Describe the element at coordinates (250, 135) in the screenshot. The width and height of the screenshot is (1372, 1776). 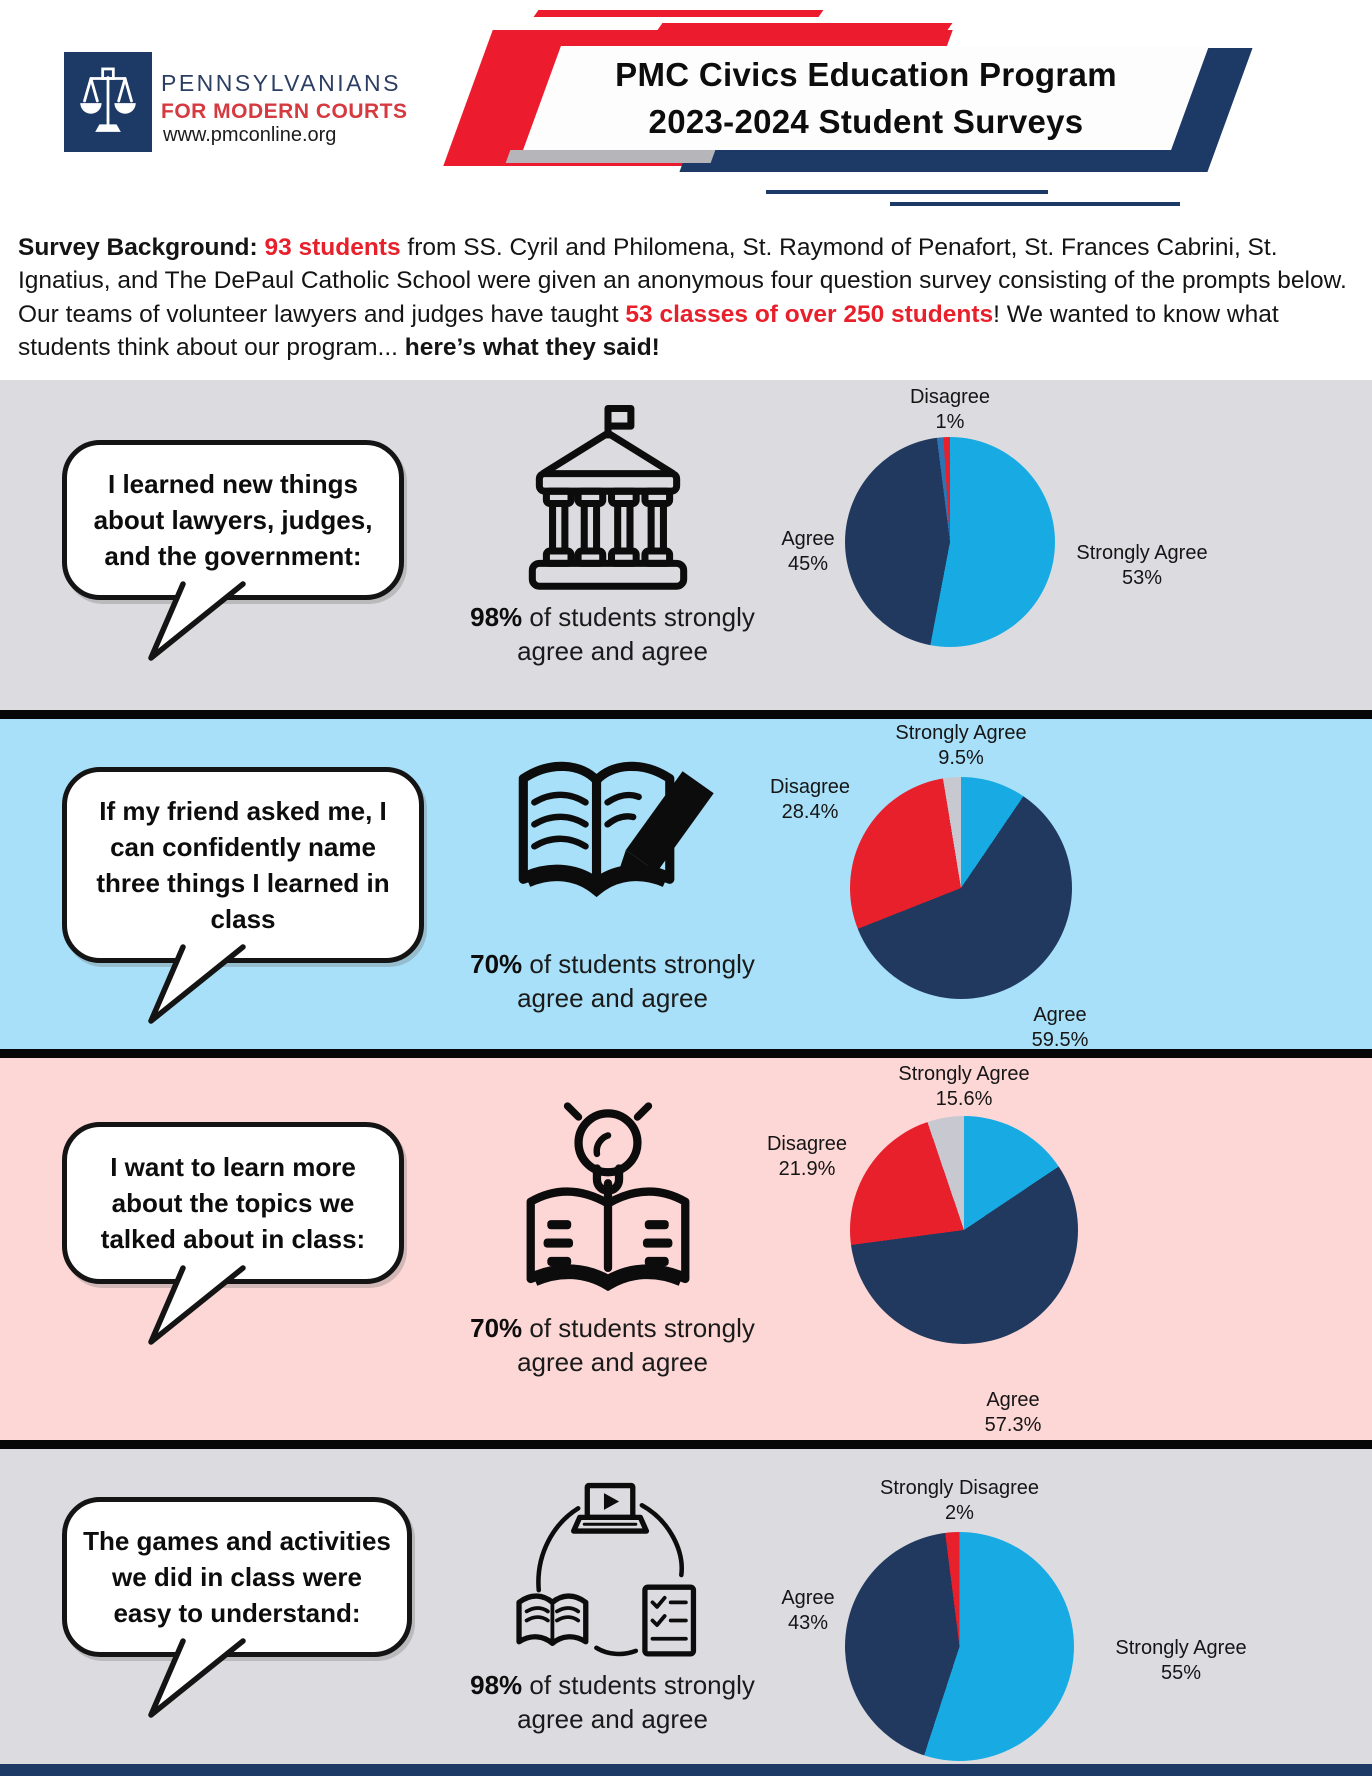
I see `org-website: www.pmconline.org` at that location.